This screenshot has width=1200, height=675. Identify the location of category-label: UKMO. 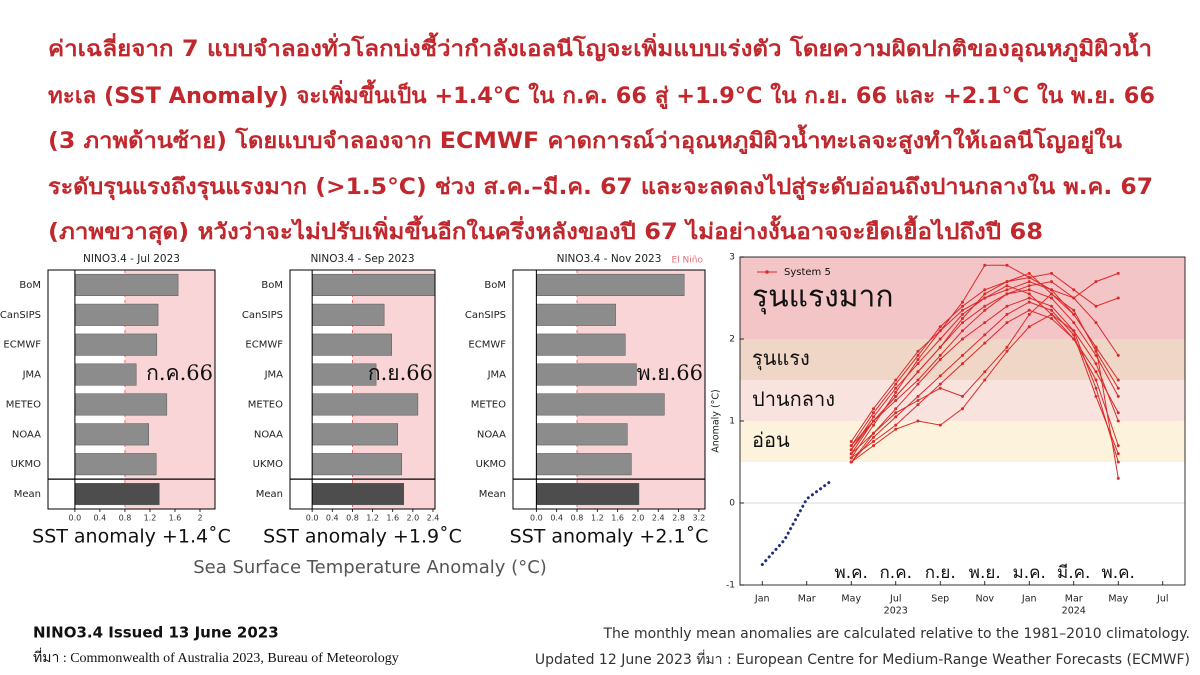
(26, 464).